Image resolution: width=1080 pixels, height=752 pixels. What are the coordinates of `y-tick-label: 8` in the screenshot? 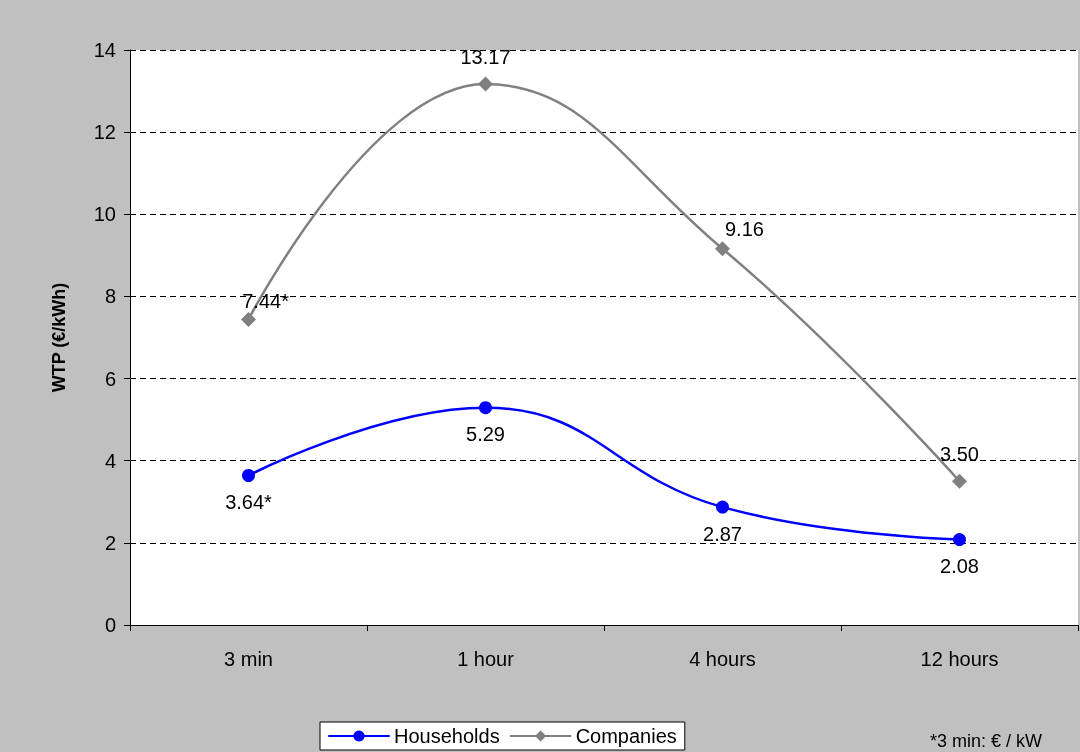 It's located at (110, 296).